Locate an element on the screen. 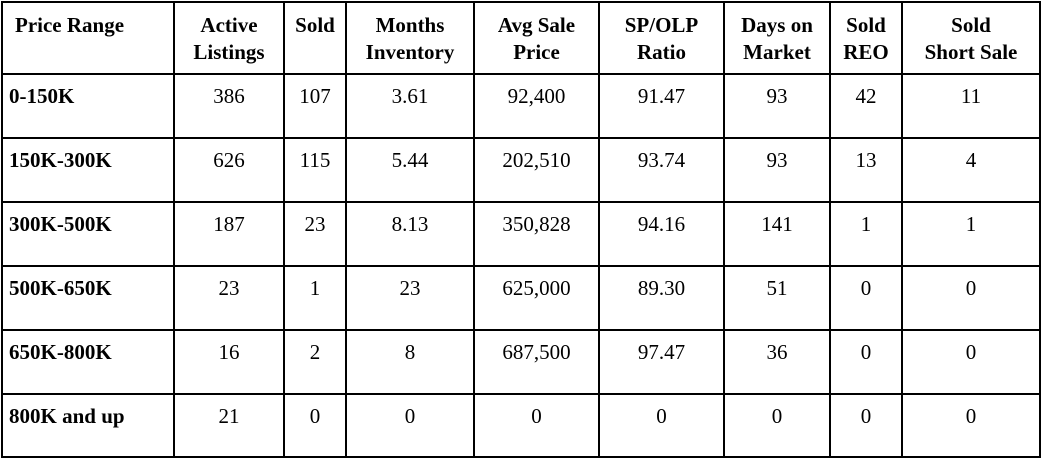 The width and height of the screenshot is (1041, 459). header-days-on-market: Days on Market is located at coordinates (777, 38).